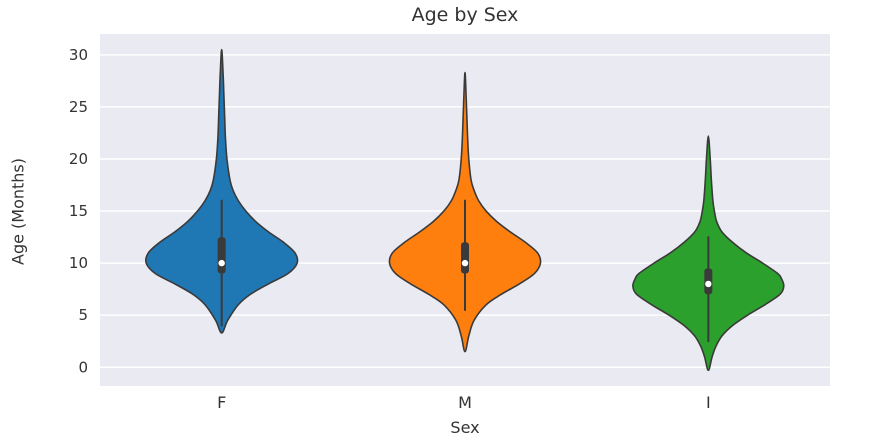 This screenshot has width=871, height=443. What do you see at coordinates (465, 258) in the screenshot?
I see `quartile-box-M` at bounding box center [465, 258].